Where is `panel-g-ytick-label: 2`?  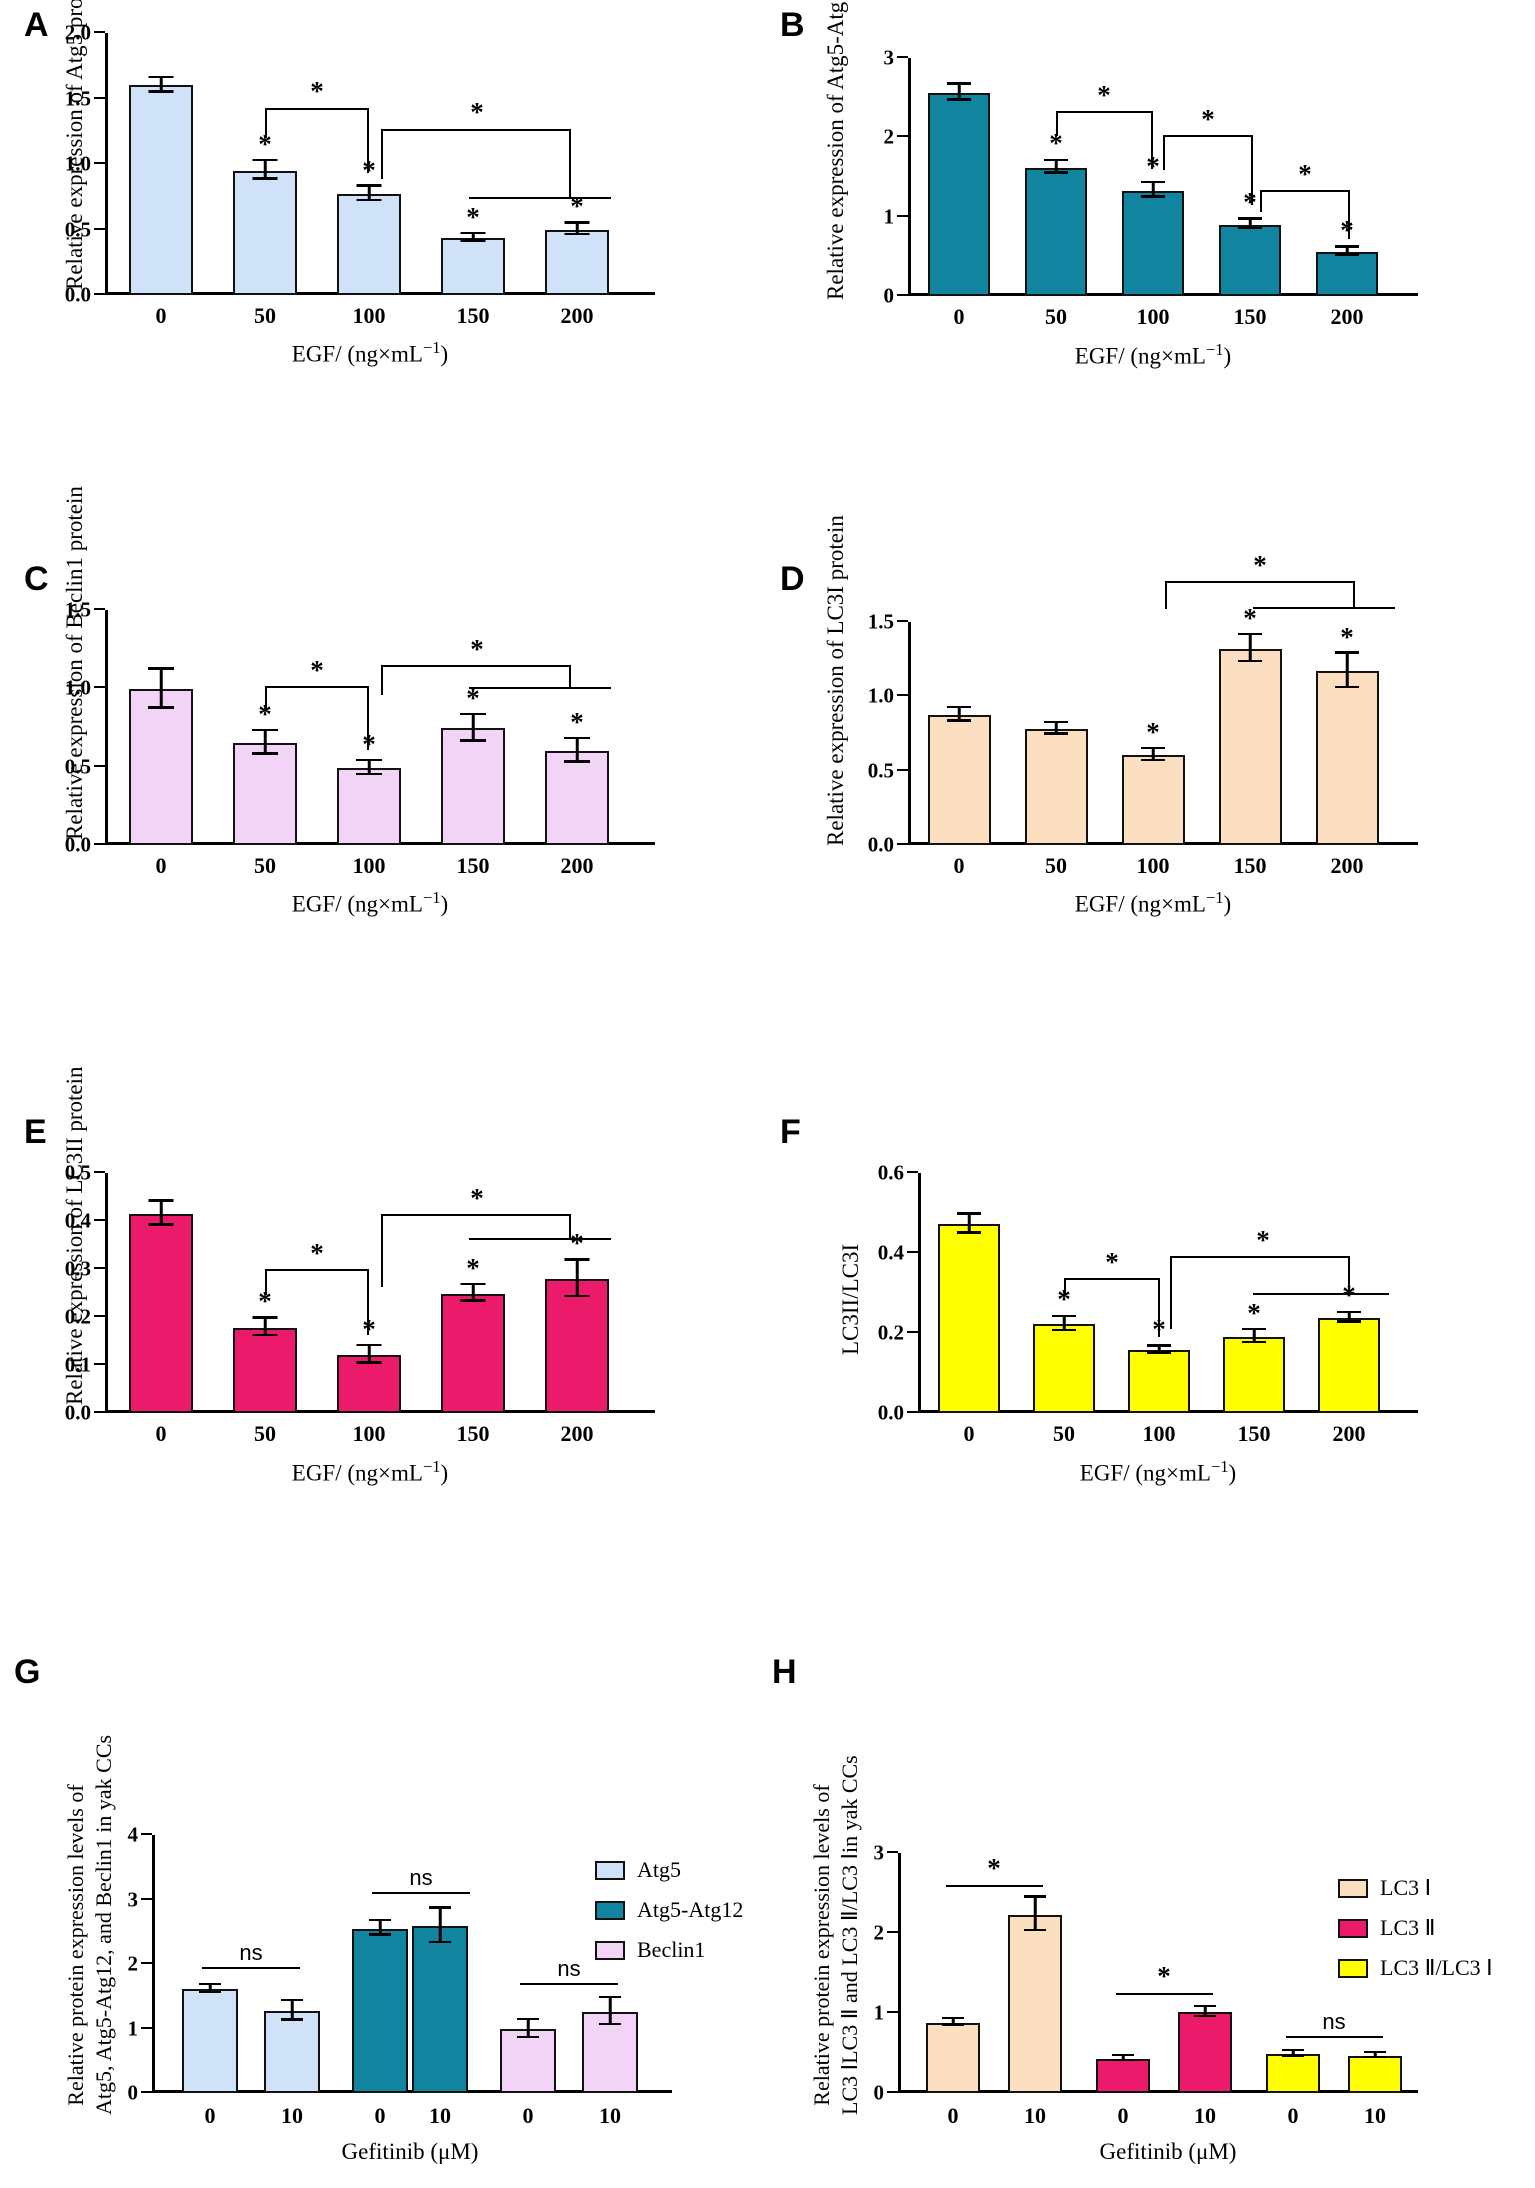
panel-g-ytick-label: 2 is located at coordinates (133, 1963).